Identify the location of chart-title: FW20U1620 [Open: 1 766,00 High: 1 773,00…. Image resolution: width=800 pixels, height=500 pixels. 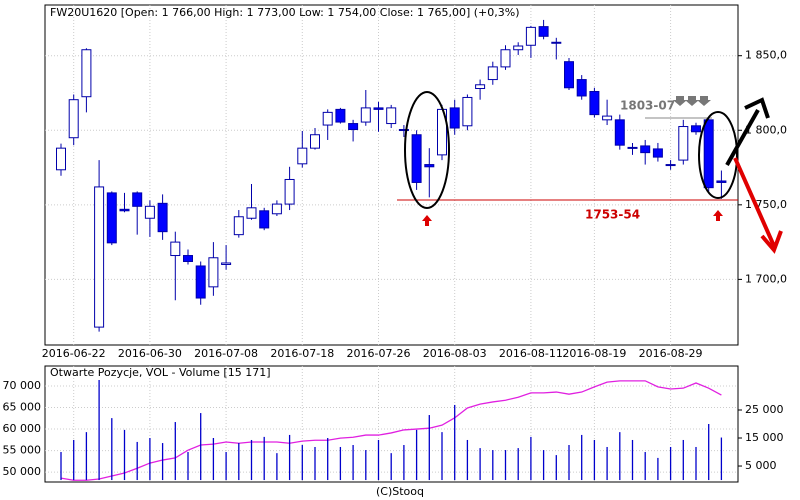
(285, 12).